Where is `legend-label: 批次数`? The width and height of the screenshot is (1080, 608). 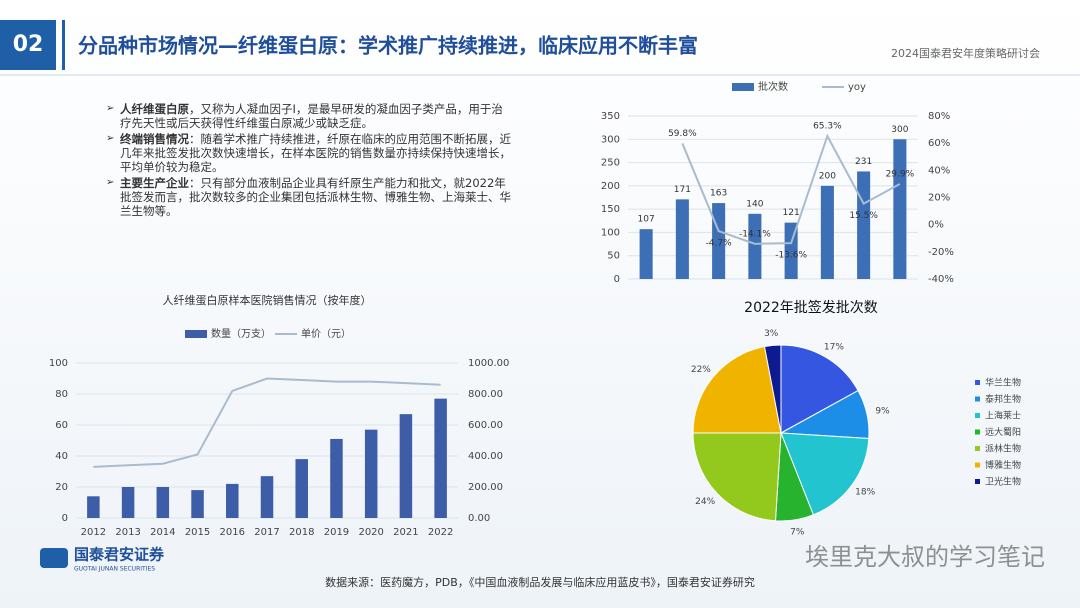 legend-label: 批次数 is located at coordinates (773, 86).